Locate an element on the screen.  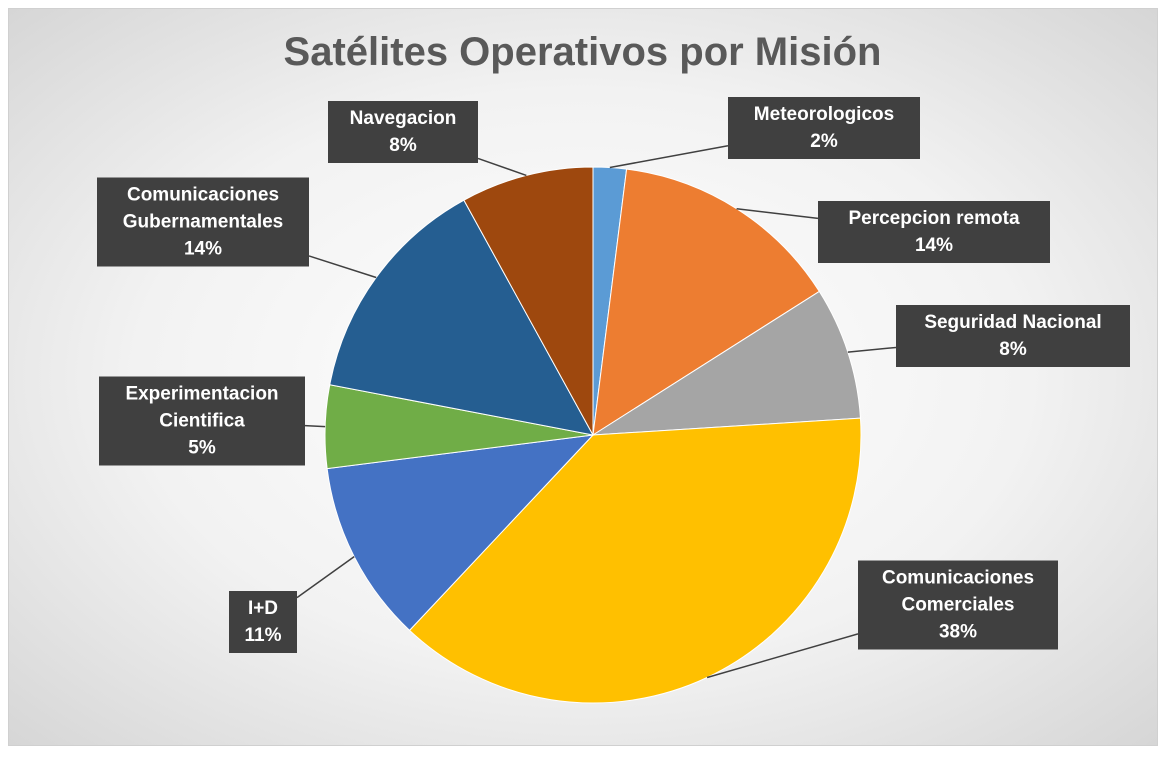
label-name: Navegacion is located at coordinates (403, 118).